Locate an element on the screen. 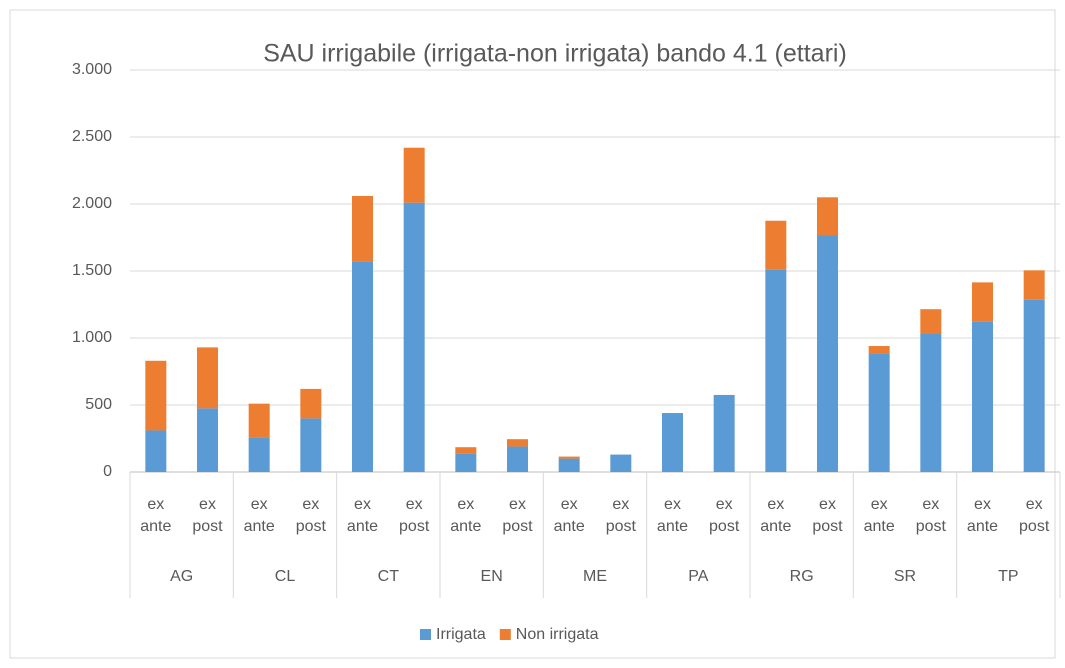 This screenshot has height=668, width=1065. group-label: RG is located at coordinates (801, 576).